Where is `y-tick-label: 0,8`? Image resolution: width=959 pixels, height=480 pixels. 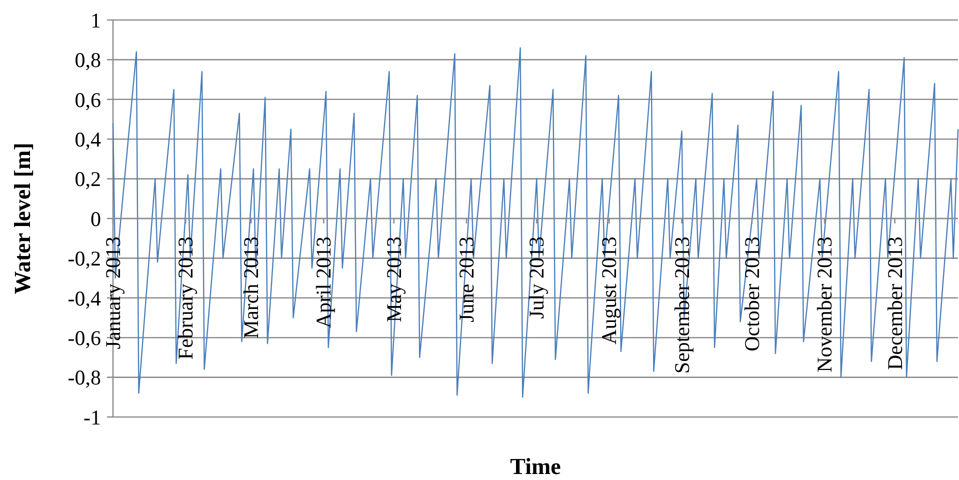
y-tick-label: 0,8 is located at coordinates (87, 60).